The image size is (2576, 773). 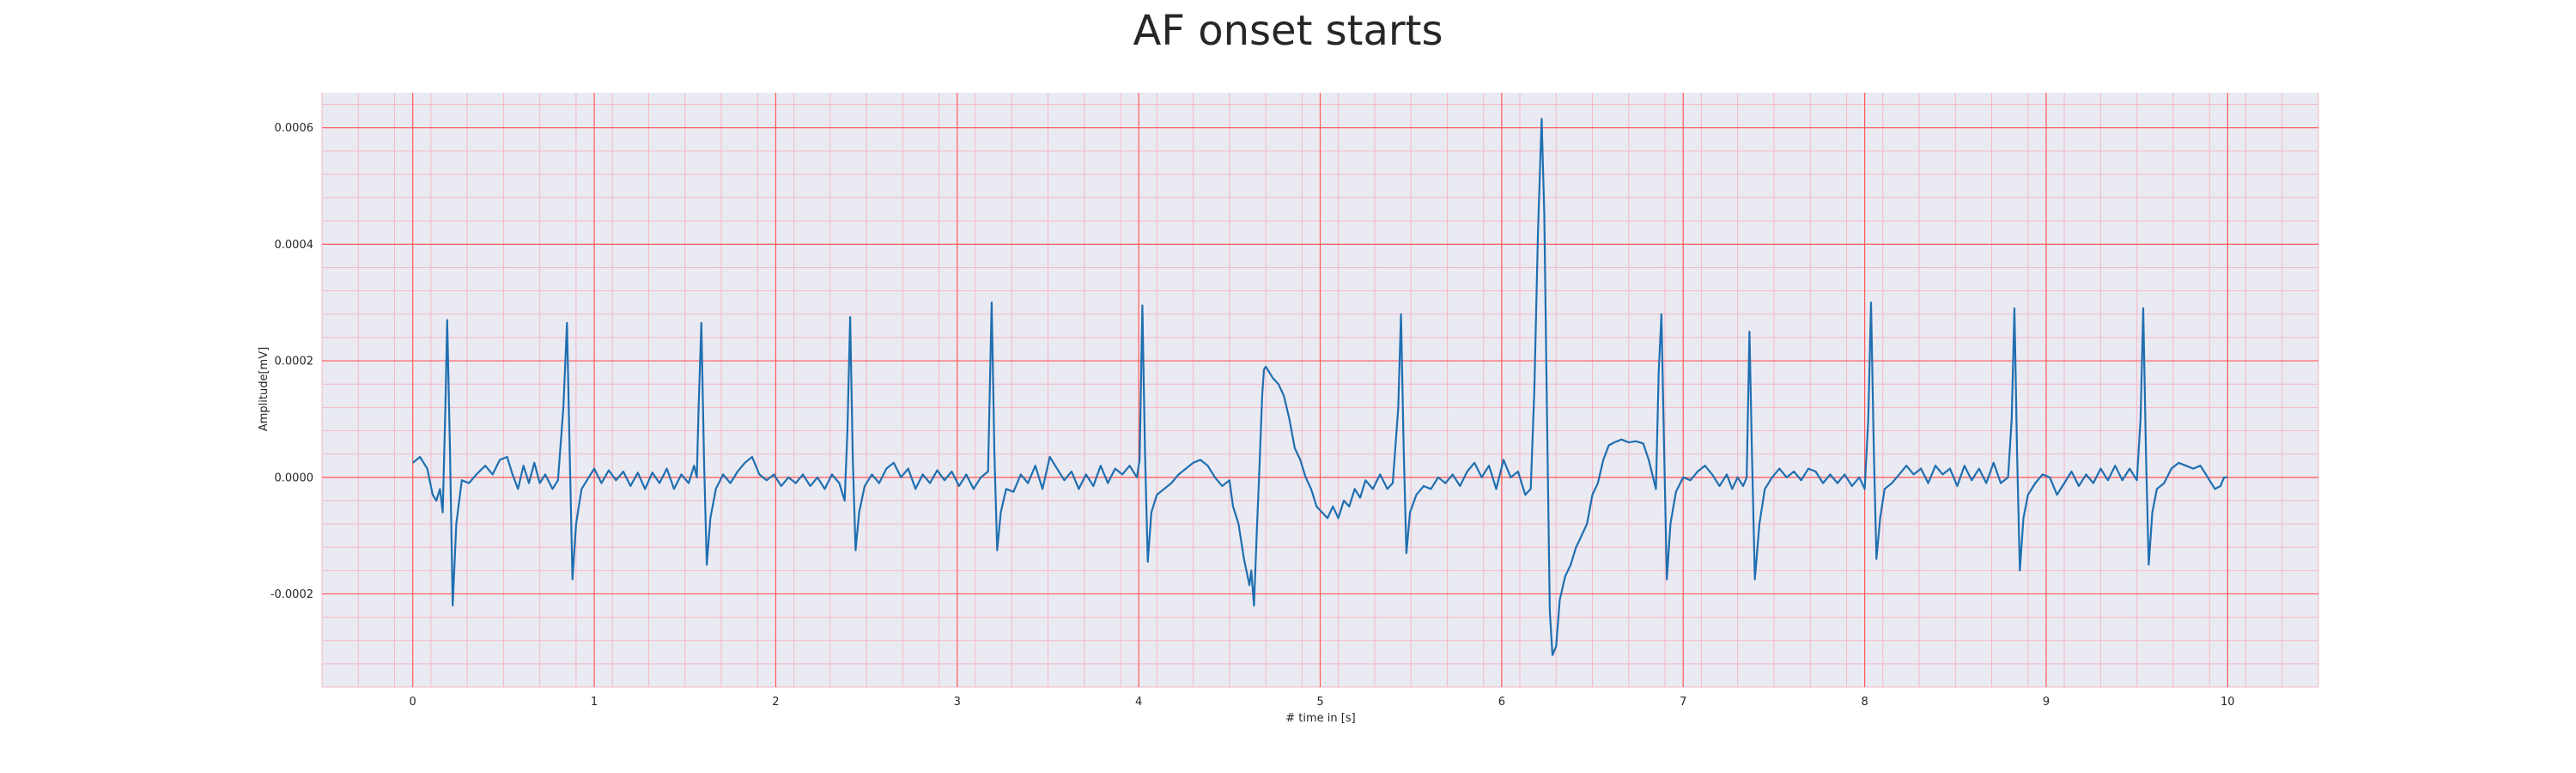 What do you see at coordinates (775, 702) in the screenshot?
I see `x-tick-label: 2` at bounding box center [775, 702].